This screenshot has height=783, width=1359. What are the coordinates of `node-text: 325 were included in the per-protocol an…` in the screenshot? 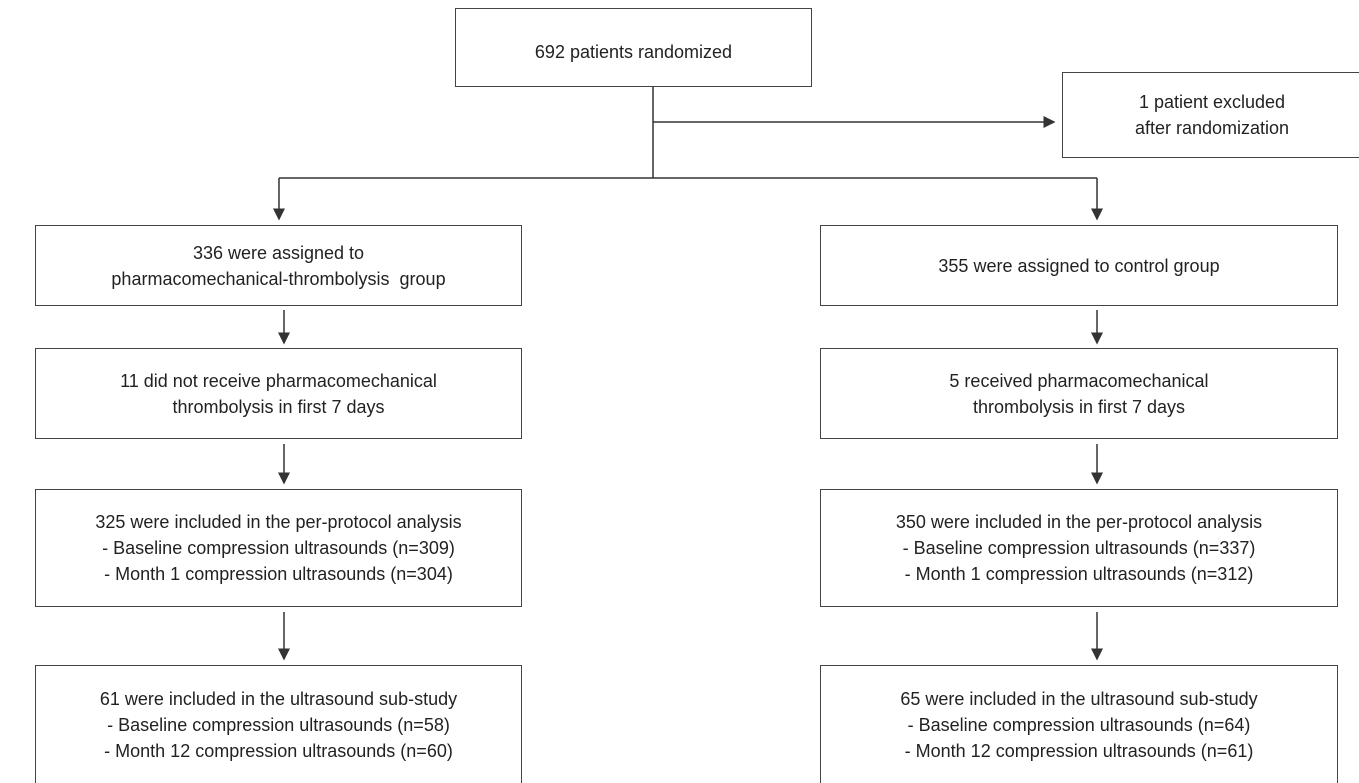 It's located at (278, 522).